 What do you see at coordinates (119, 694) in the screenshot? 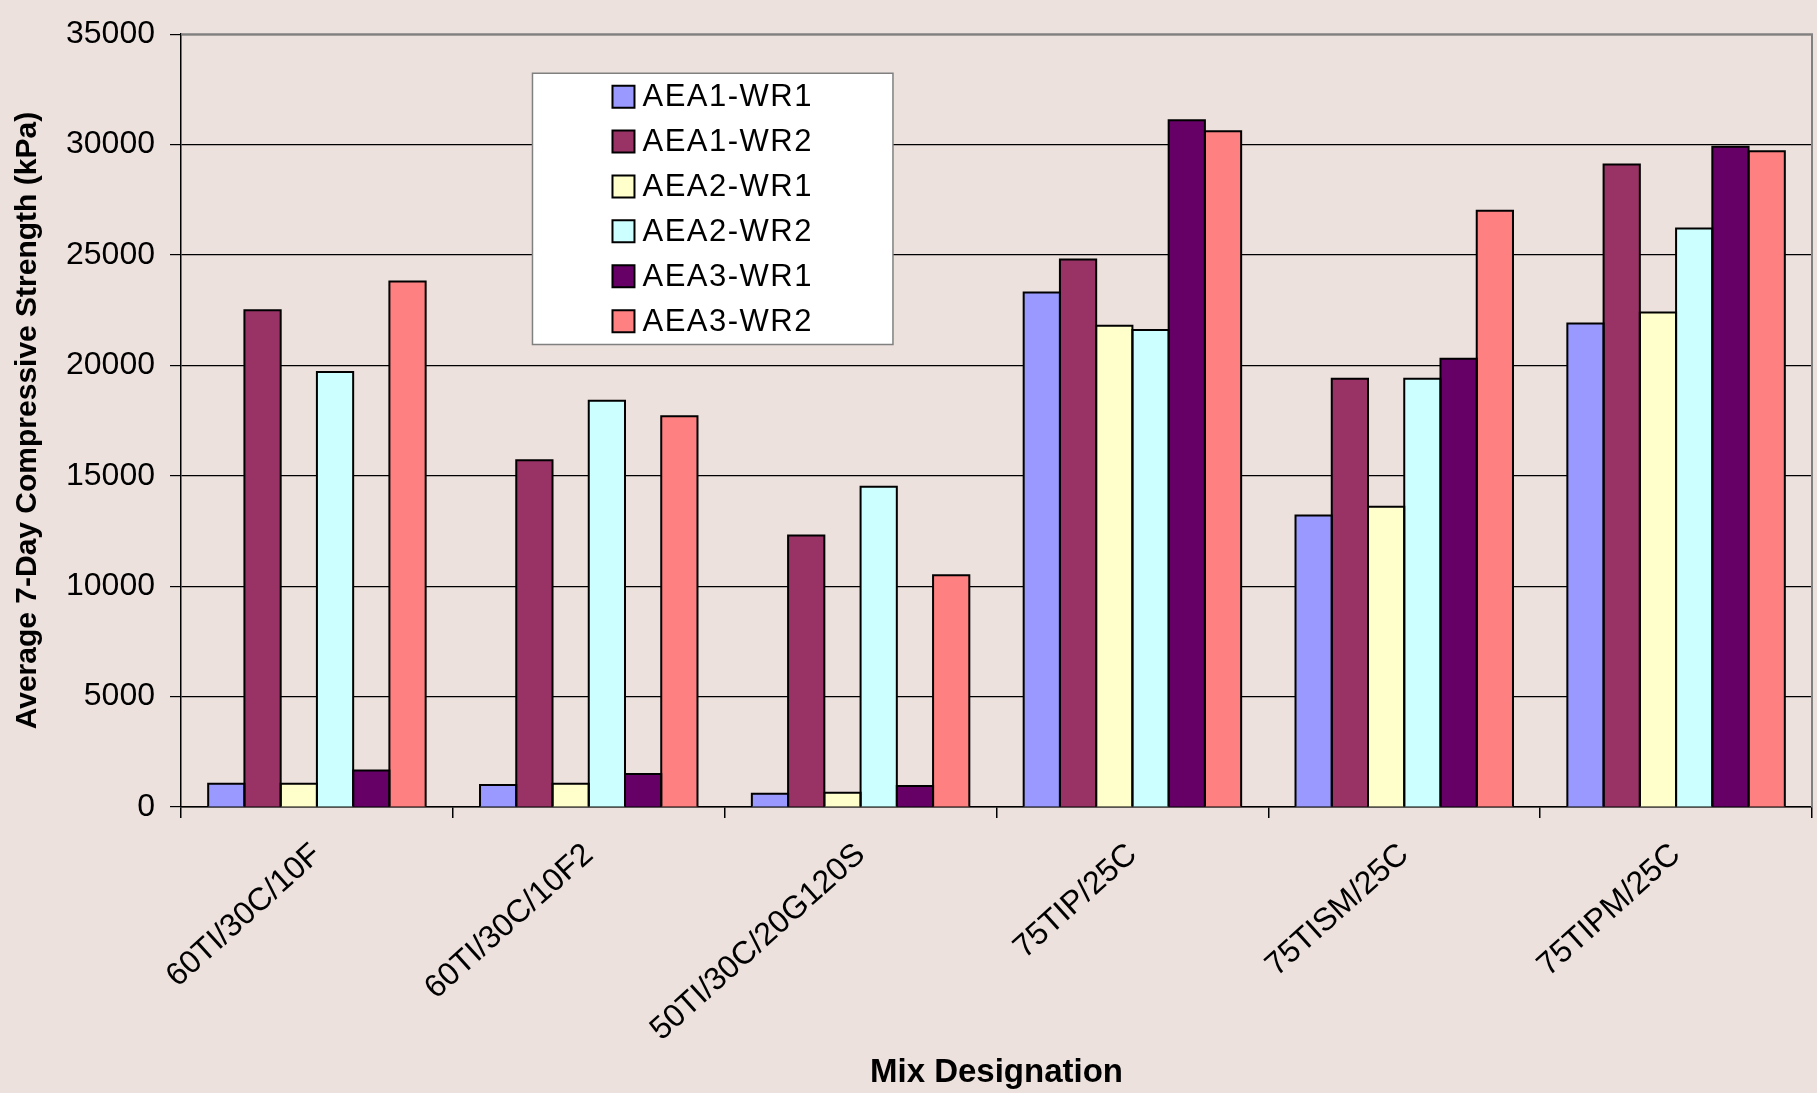
I see `y-tick-label: 5000` at bounding box center [119, 694].